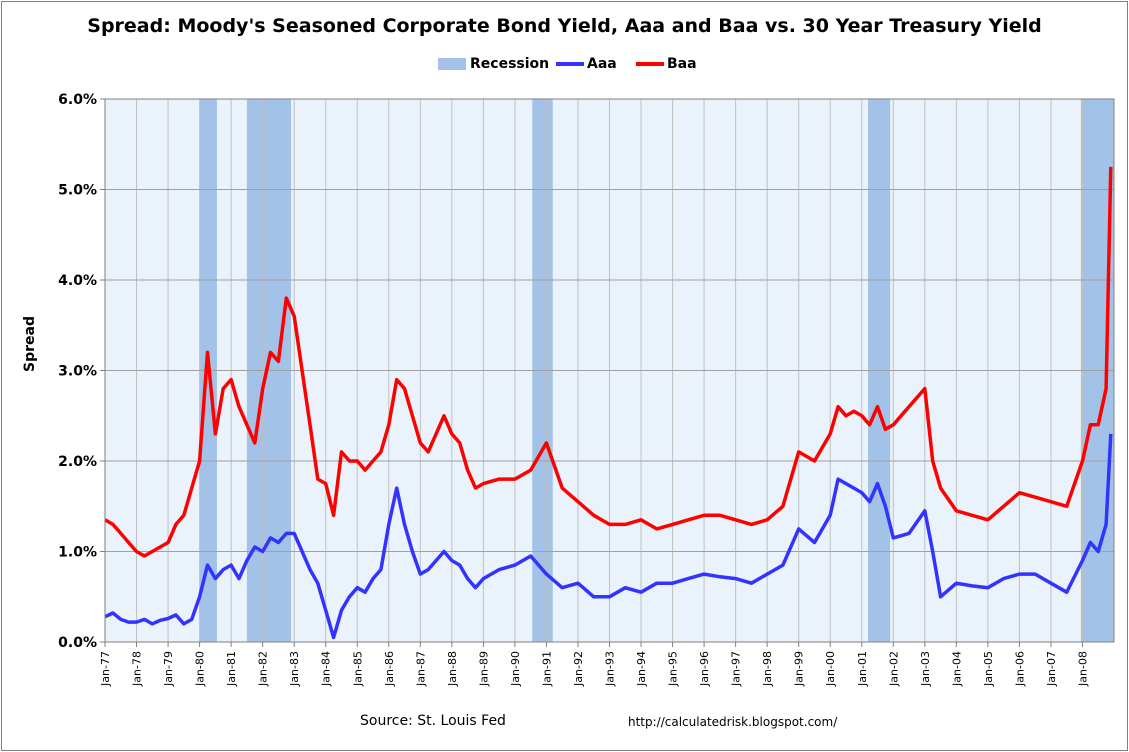  Describe the element at coordinates (862, 669) in the screenshot. I see `x-tick-label: Jan-01` at that location.